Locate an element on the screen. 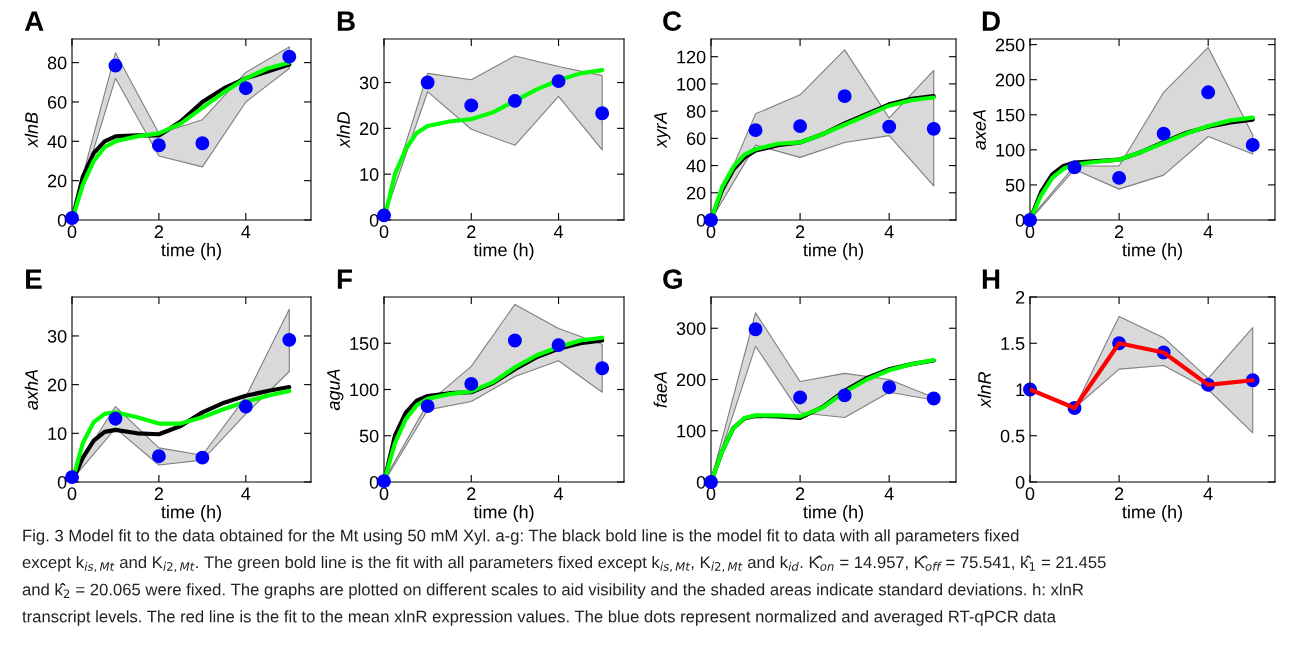 The width and height of the screenshot is (1292, 664). text: transcript levels. The red line is the fit to the mean xlnR expression values. The blue dots represent normalized and averaged RT-qPCR data is located at coordinates (539, 618).